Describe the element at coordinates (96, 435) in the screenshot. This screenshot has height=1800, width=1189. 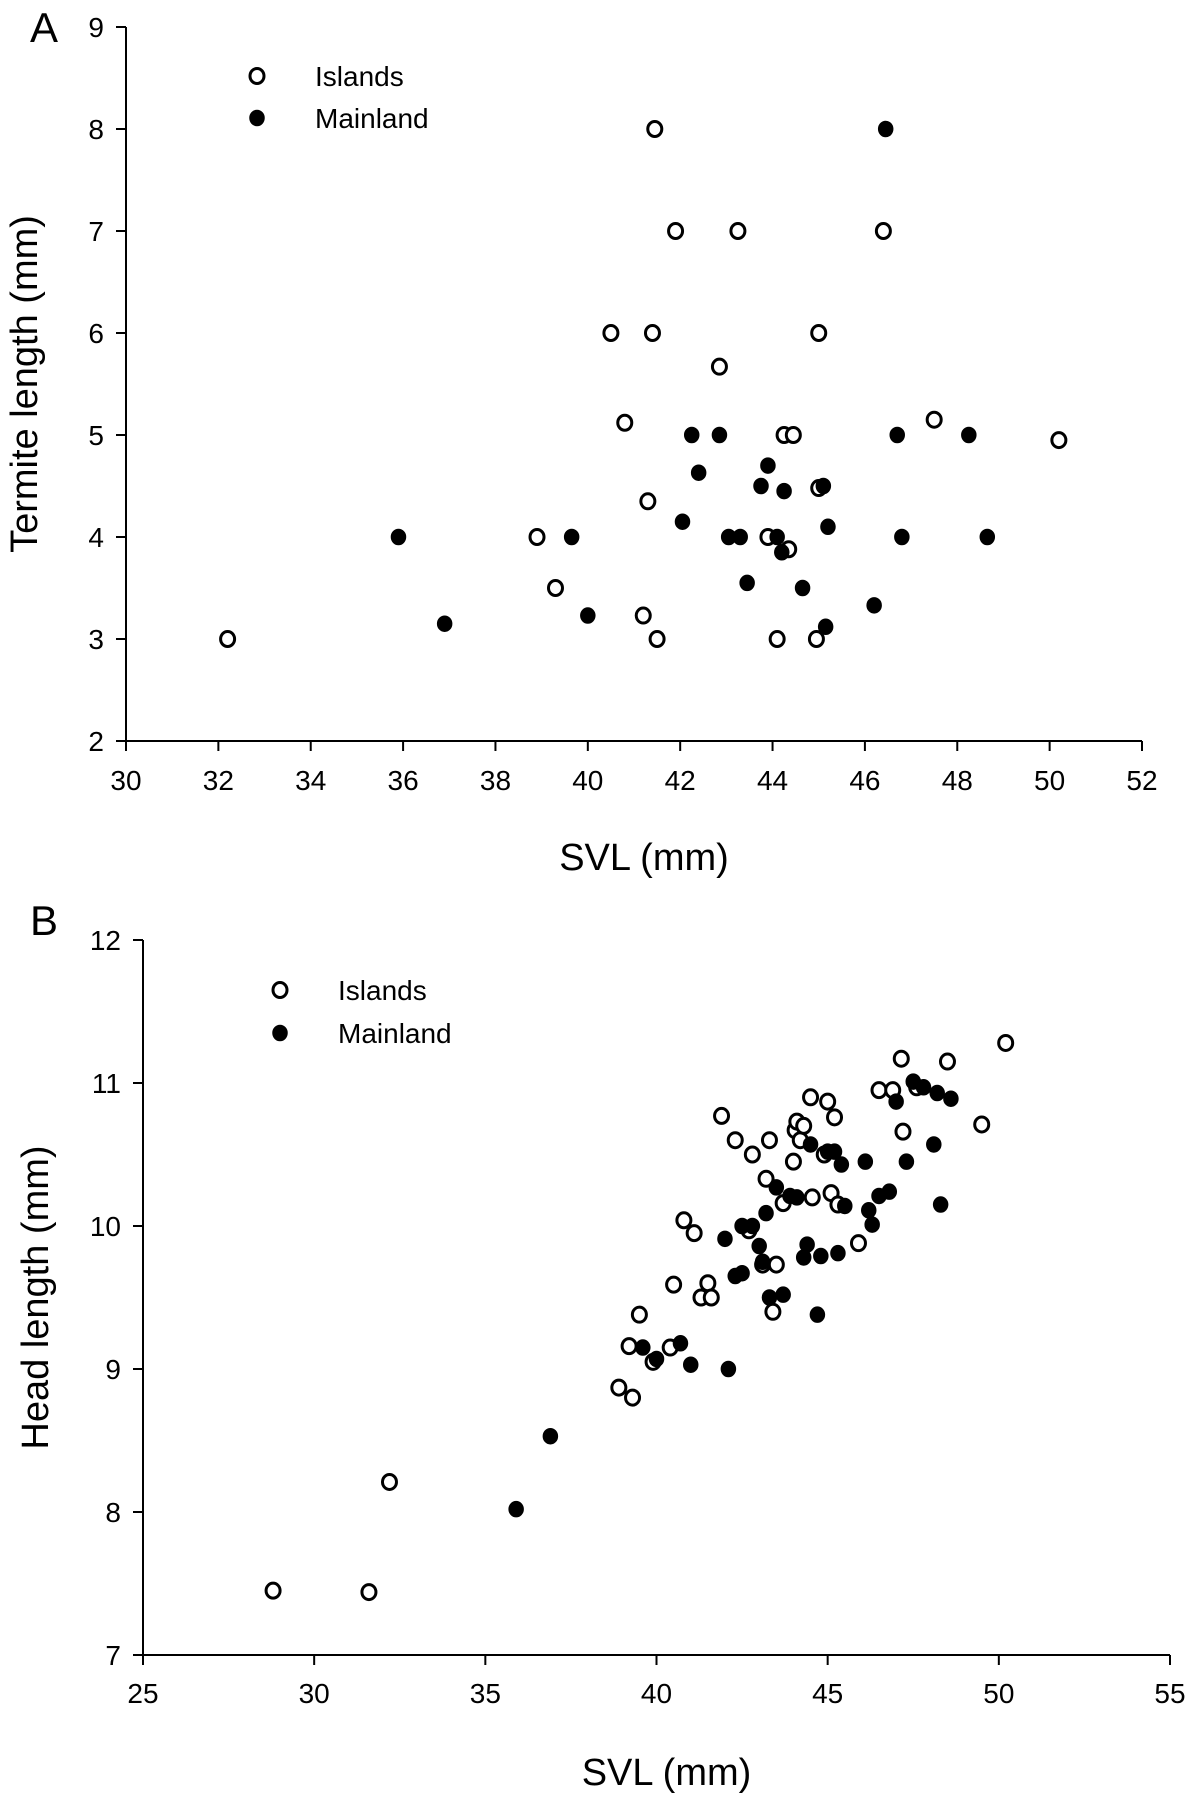
I see `y-tick-label: 5` at that location.